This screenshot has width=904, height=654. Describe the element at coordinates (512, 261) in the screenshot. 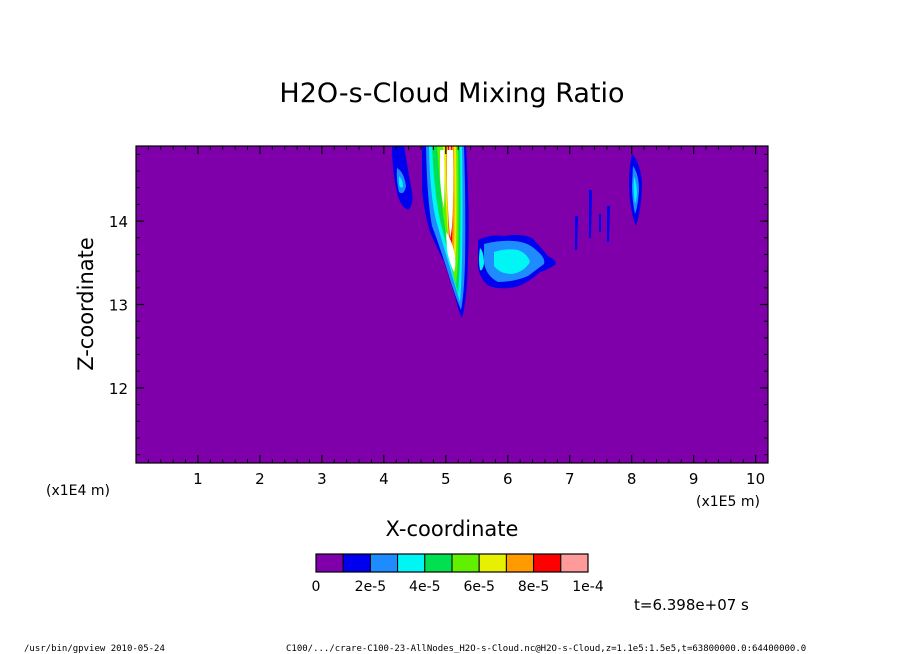

I see `mid-cloud-cyan` at that location.